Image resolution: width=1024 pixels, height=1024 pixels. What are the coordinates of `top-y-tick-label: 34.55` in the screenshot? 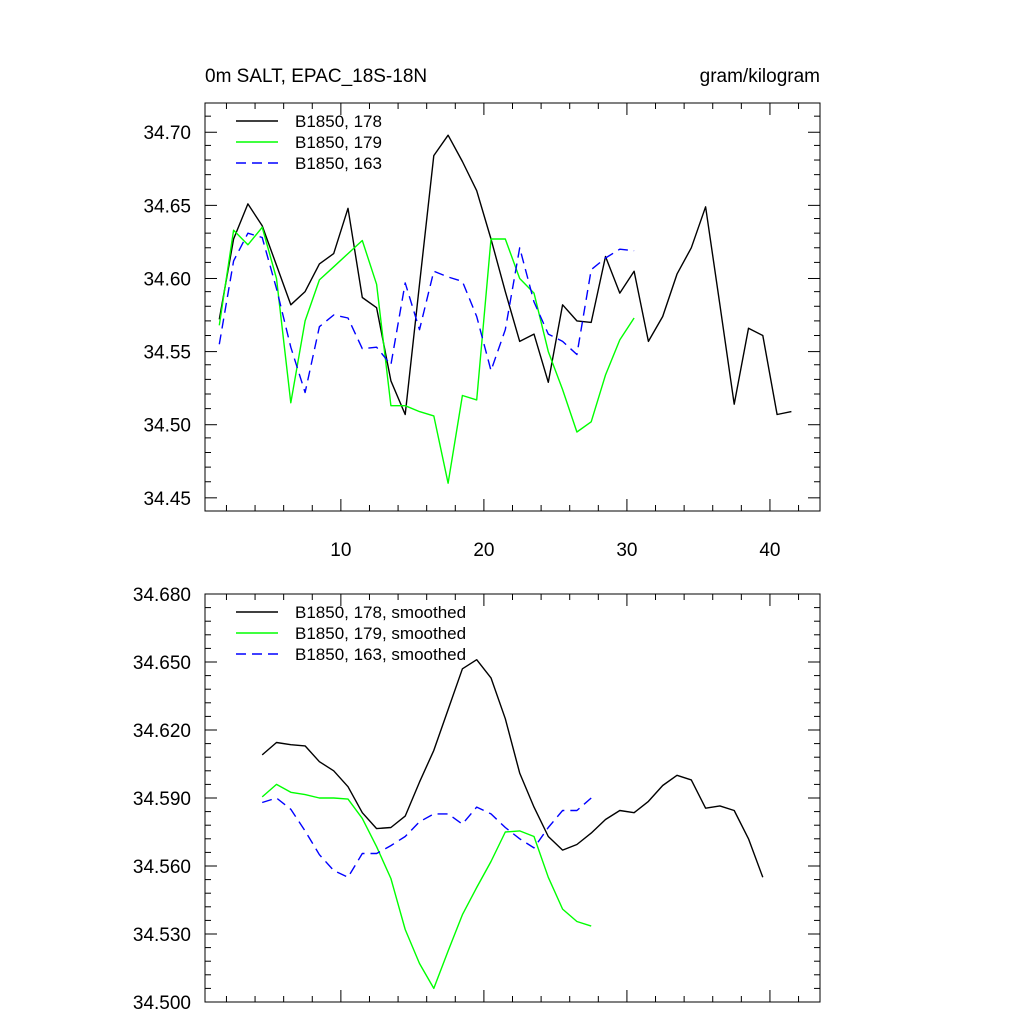 It's located at (167, 353).